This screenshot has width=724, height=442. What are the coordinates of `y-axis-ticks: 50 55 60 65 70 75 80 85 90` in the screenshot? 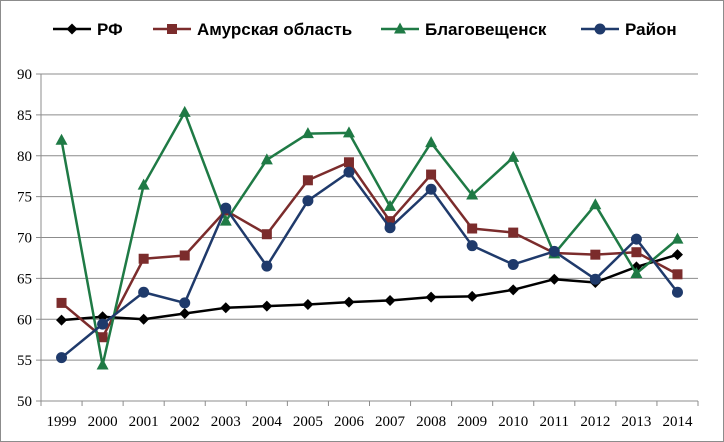 It's located at (24, 238).